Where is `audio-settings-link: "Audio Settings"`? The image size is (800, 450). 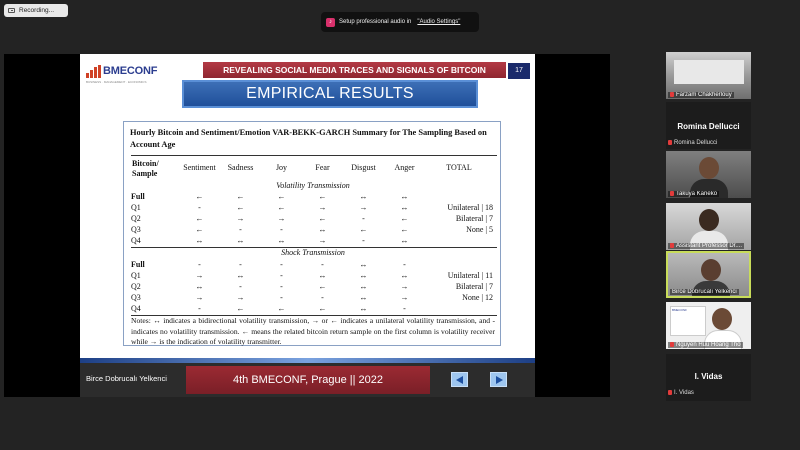 audio-settings-link: "Audio Settings" is located at coordinates (439, 22).